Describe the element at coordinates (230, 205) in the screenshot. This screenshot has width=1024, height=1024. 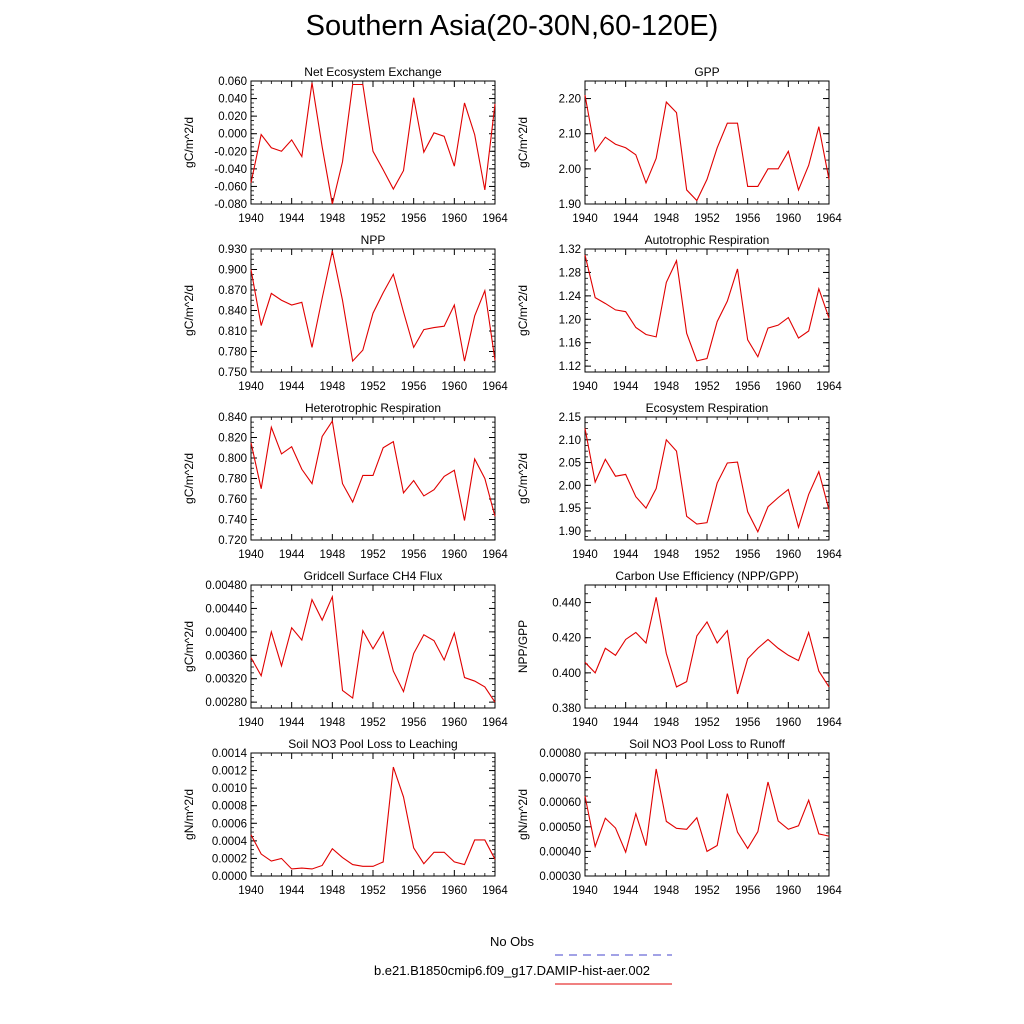
I see `y-tick-label: -0.080` at that location.